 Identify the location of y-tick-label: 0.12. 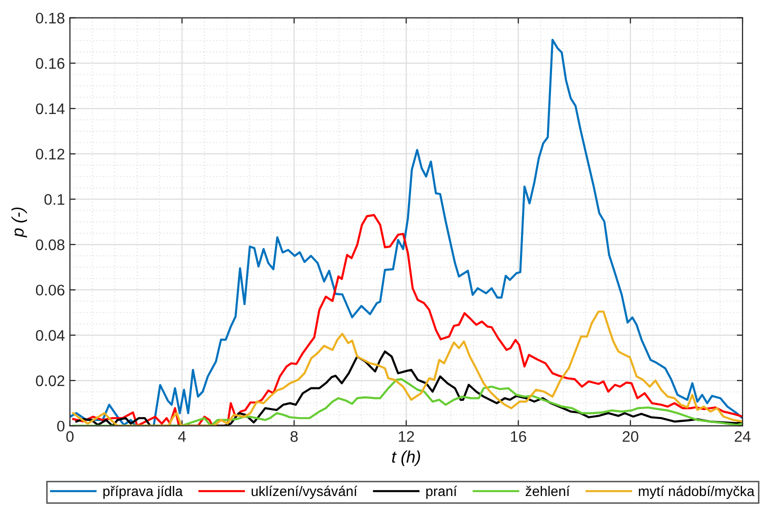
(50, 154).